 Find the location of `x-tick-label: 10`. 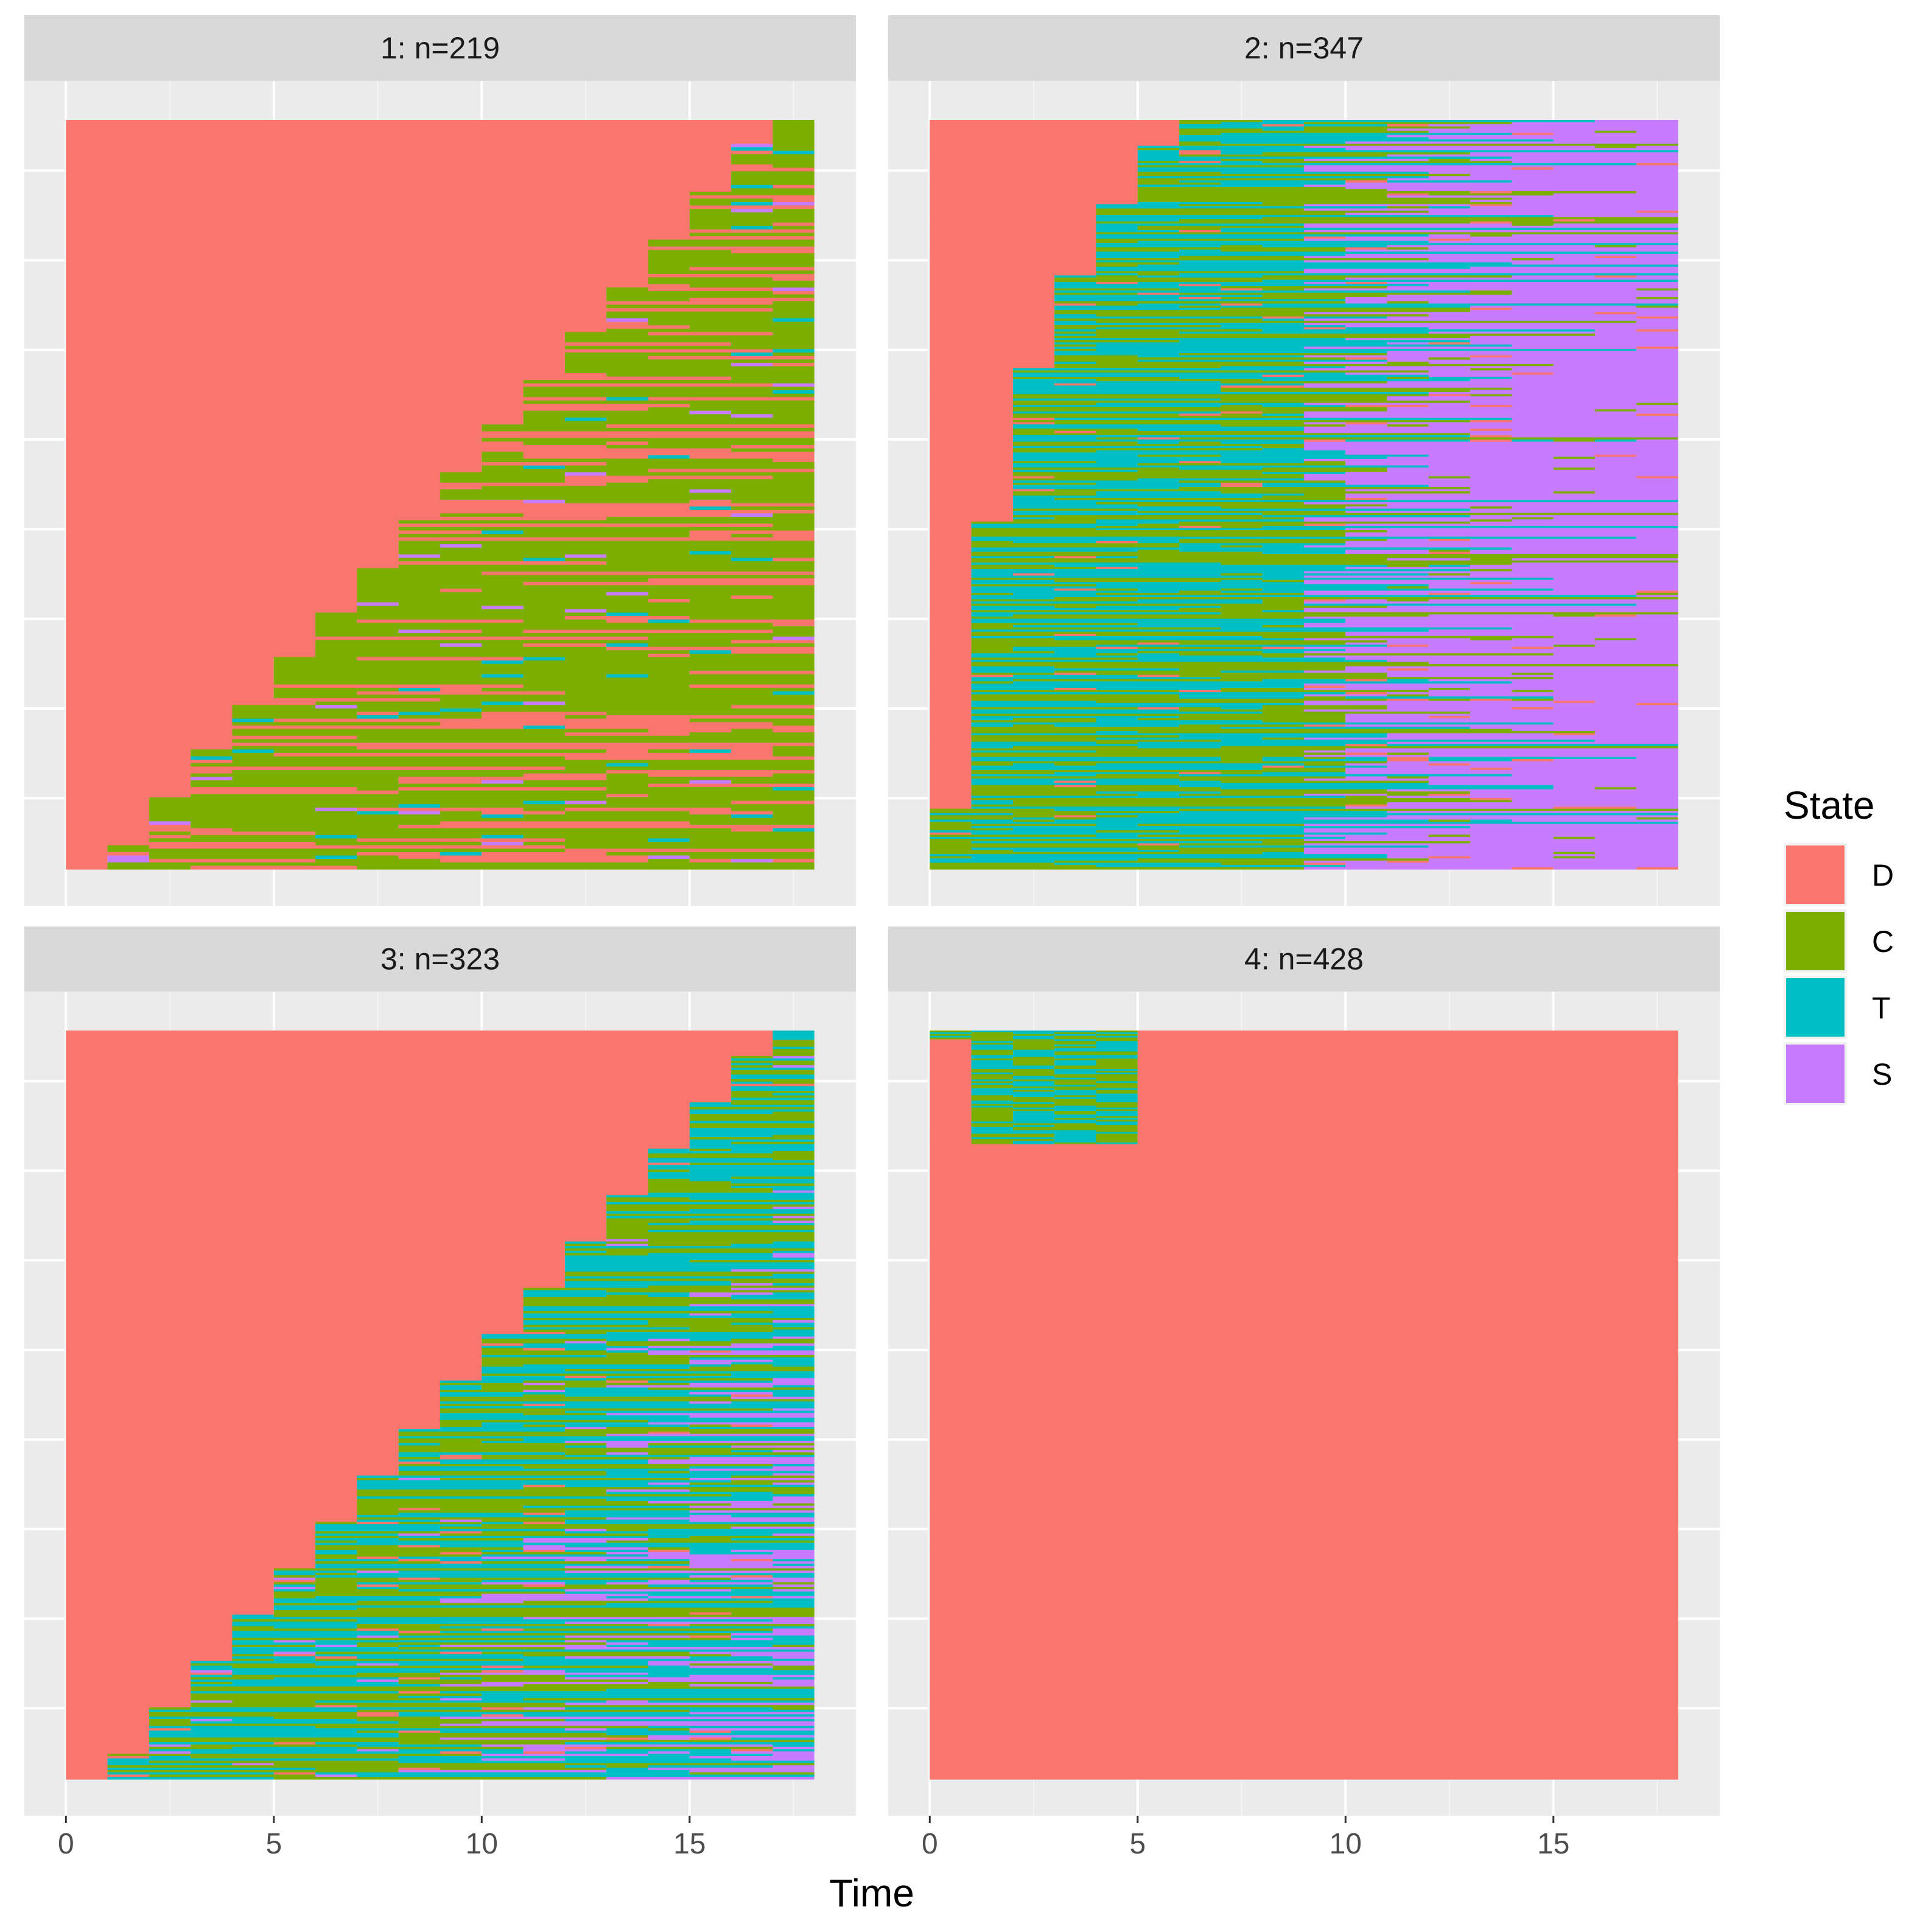

x-tick-label: 10 is located at coordinates (1346, 1844).